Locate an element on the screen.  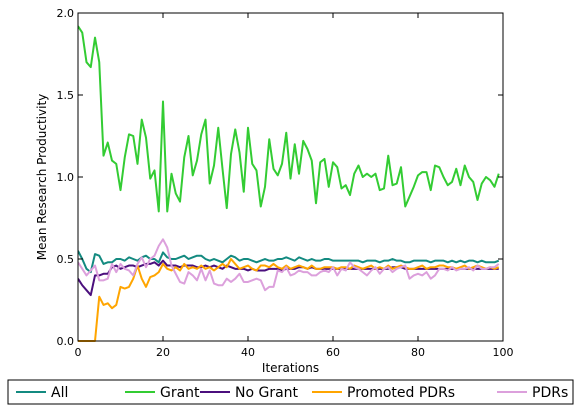
y-tick-label: 2.0 is located at coordinates (66, 13).